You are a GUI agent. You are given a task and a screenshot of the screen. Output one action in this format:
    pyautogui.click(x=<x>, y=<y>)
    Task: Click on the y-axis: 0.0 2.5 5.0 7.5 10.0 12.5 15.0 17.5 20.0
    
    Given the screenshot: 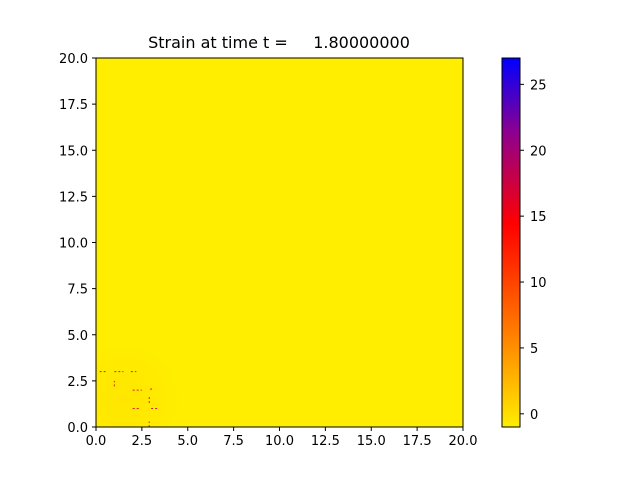 What is the action you would take?
    pyautogui.click(x=77, y=244)
    